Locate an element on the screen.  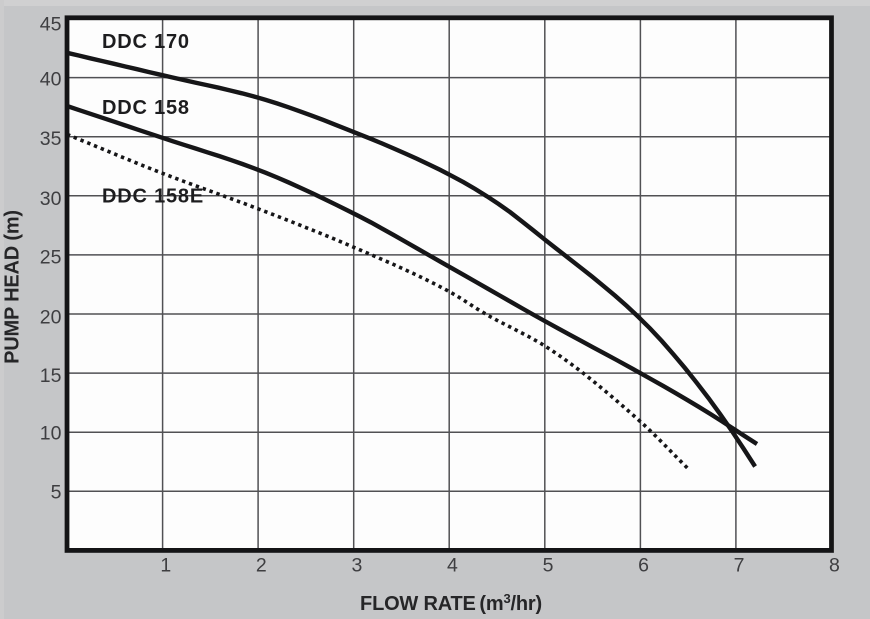
svg-text: 40 is located at coordinates (51, 79).